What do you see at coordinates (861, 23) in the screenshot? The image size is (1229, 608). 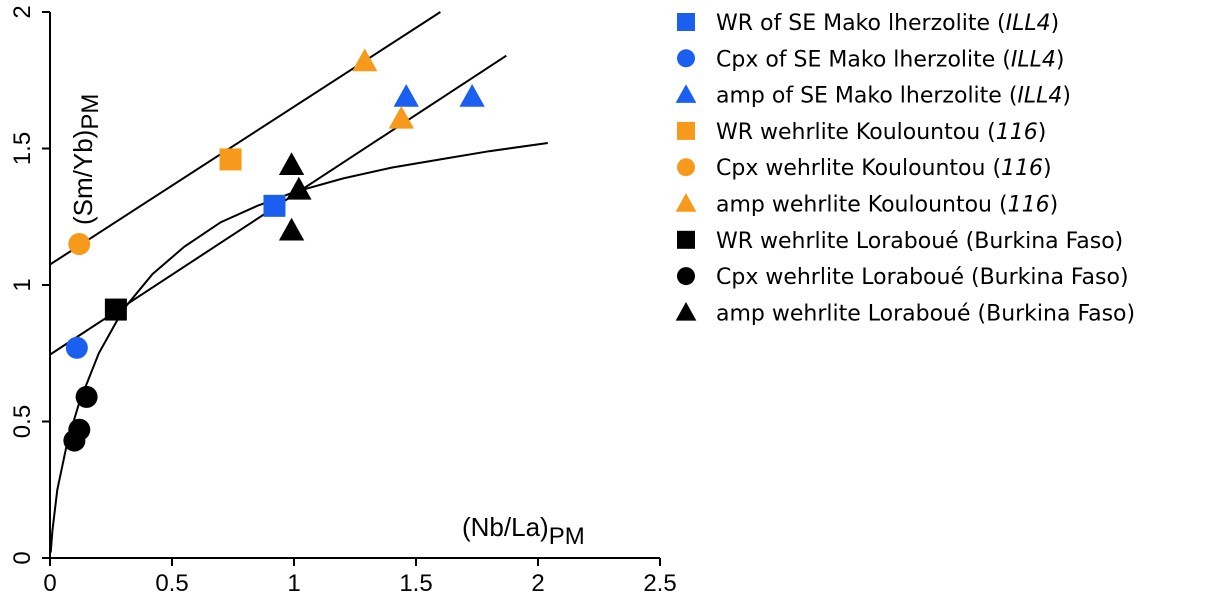 I see `legend-series-name: WR of SE Mako lherzolite (` at bounding box center [861, 23].